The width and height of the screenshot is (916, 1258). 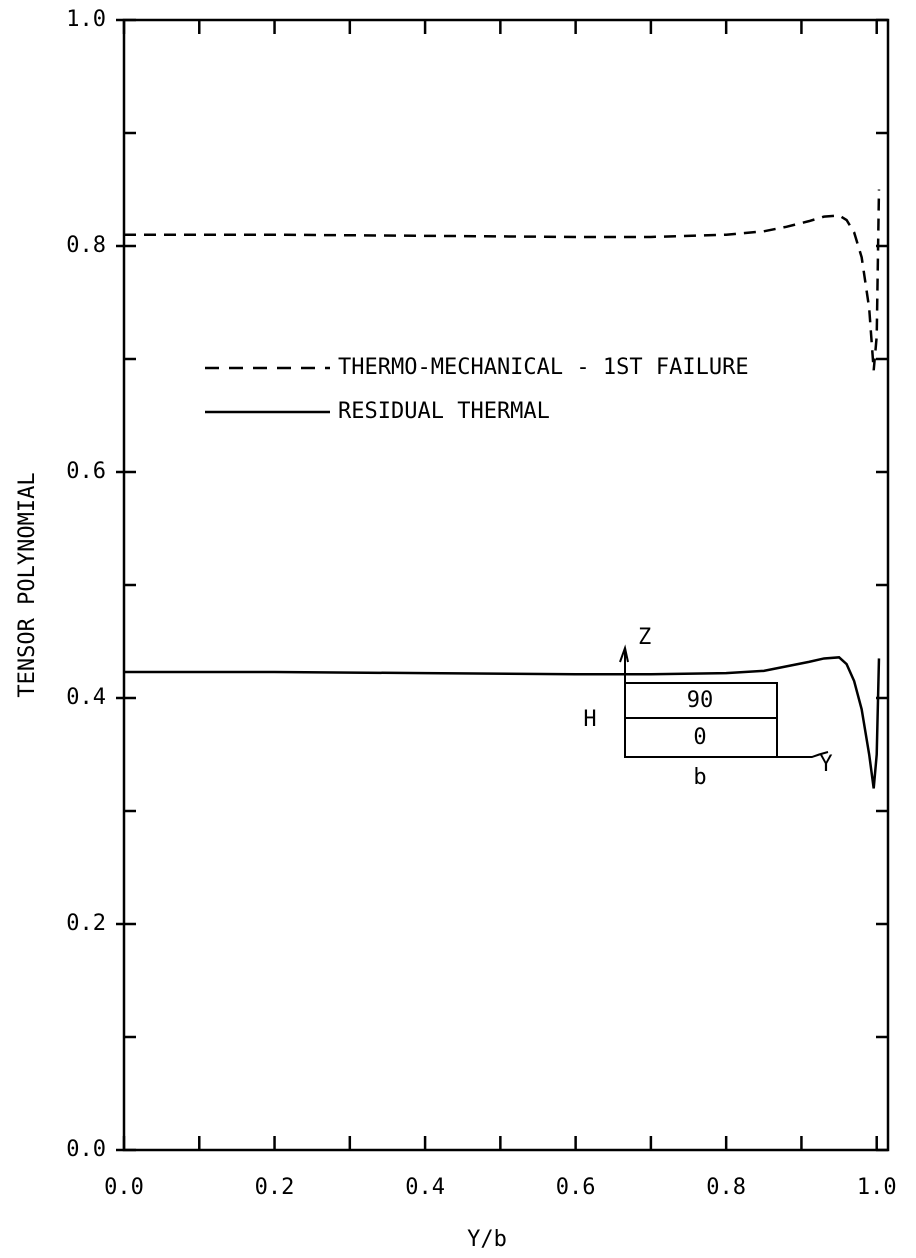 I want to click on y-tick-label: 0.2, so click(x=86, y=923).